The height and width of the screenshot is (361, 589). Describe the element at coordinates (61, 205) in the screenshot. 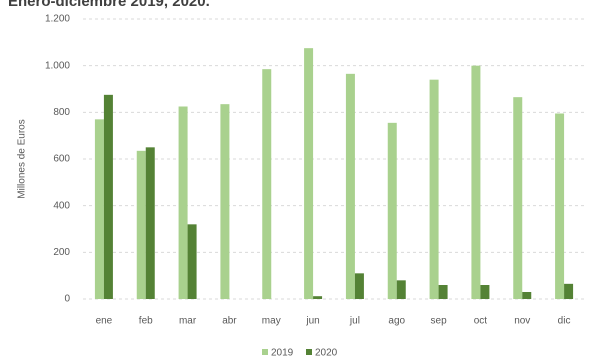

I see `y-tick-label: 400` at that location.